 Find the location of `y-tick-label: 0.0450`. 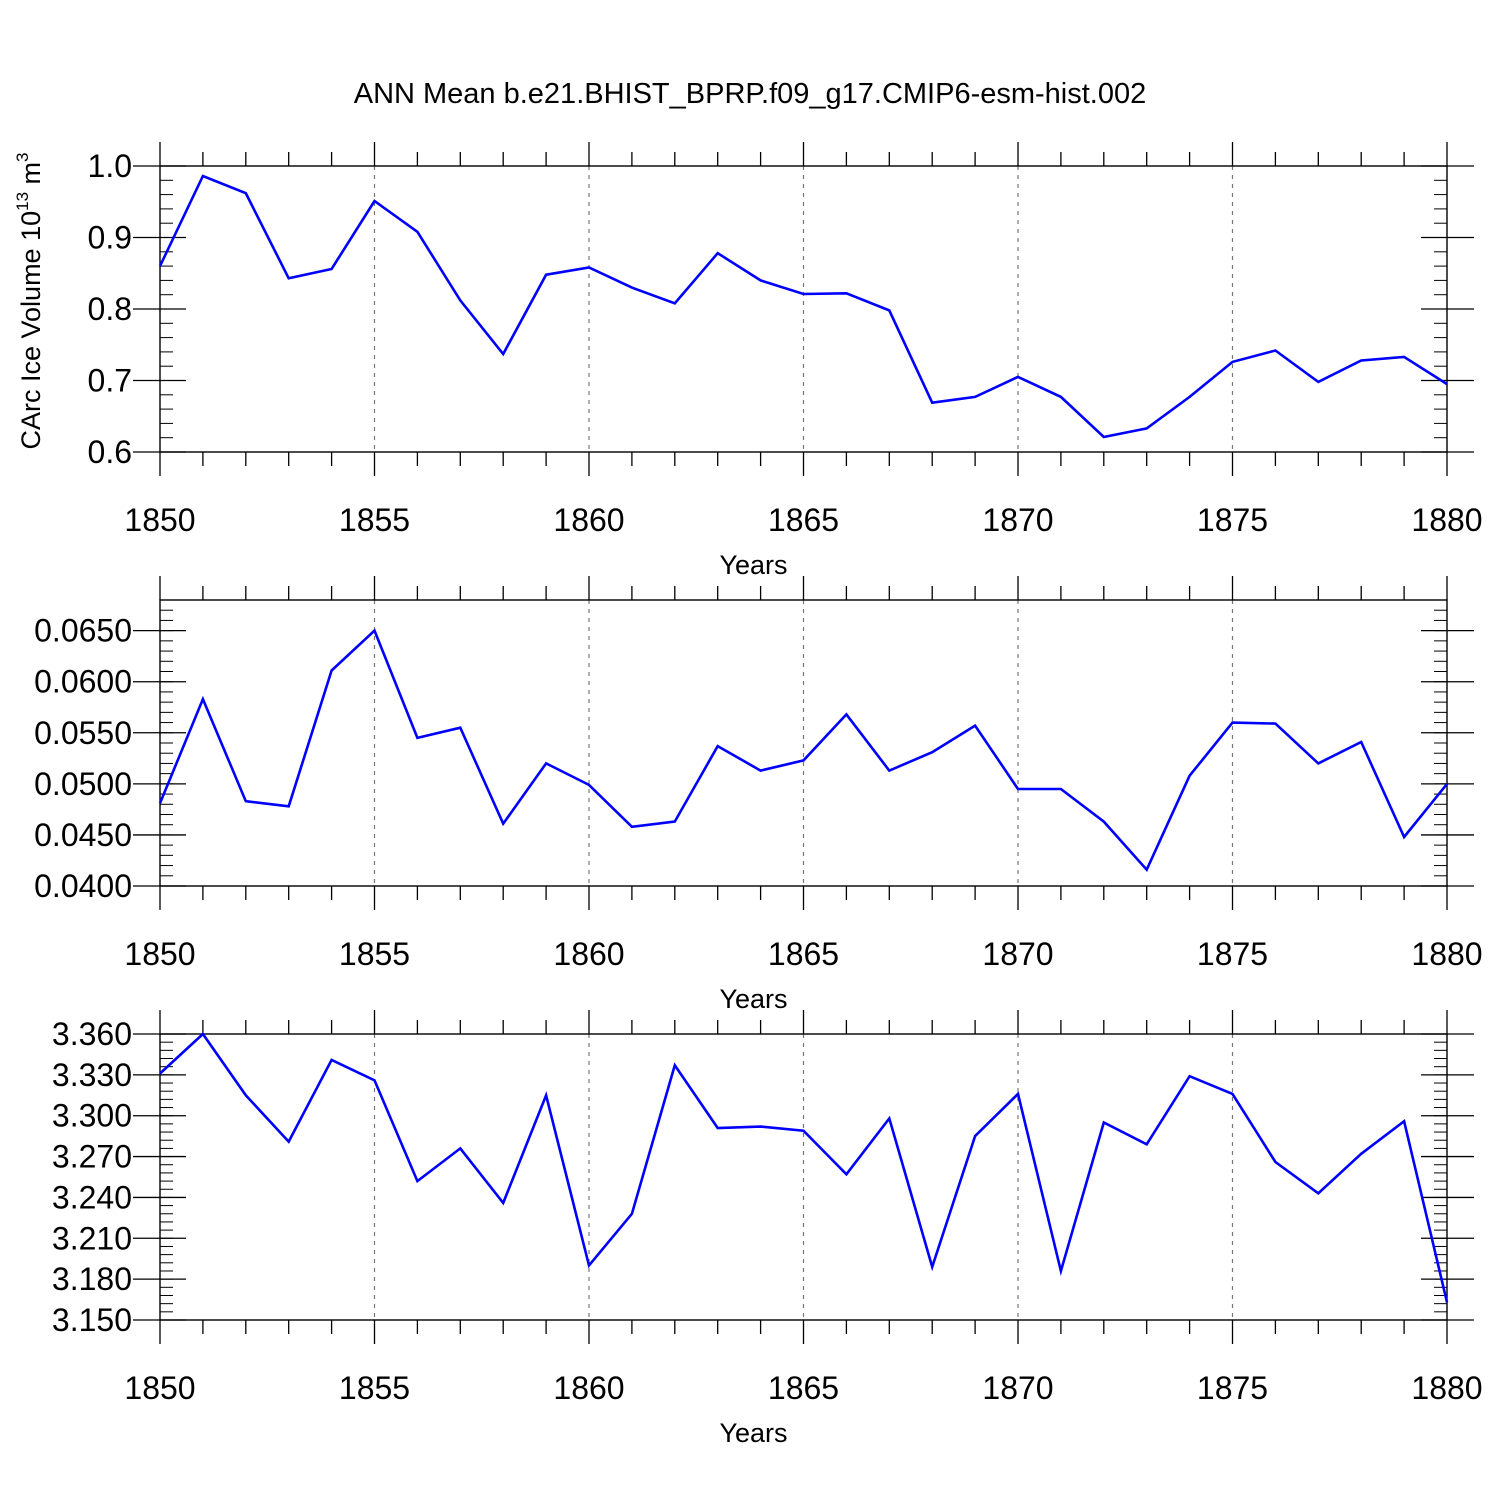

y-tick-label: 0.0450 is located at coordinates (83, 835).